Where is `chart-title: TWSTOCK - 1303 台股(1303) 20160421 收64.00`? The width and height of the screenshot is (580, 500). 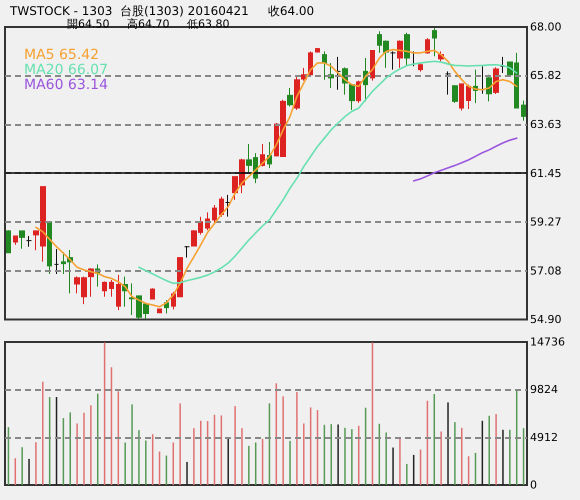
chart-title: TWSTOCK - 1303 台股(1303) 20160421 收64.00 is located at coordinates (161, 11).